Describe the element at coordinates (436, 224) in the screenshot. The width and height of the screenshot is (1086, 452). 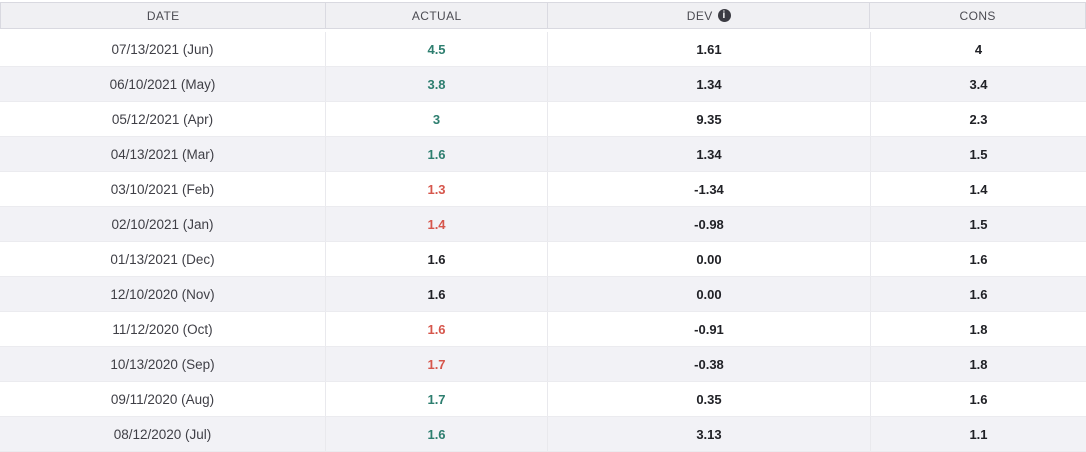
I see `actual-value: 1.4` at that location.